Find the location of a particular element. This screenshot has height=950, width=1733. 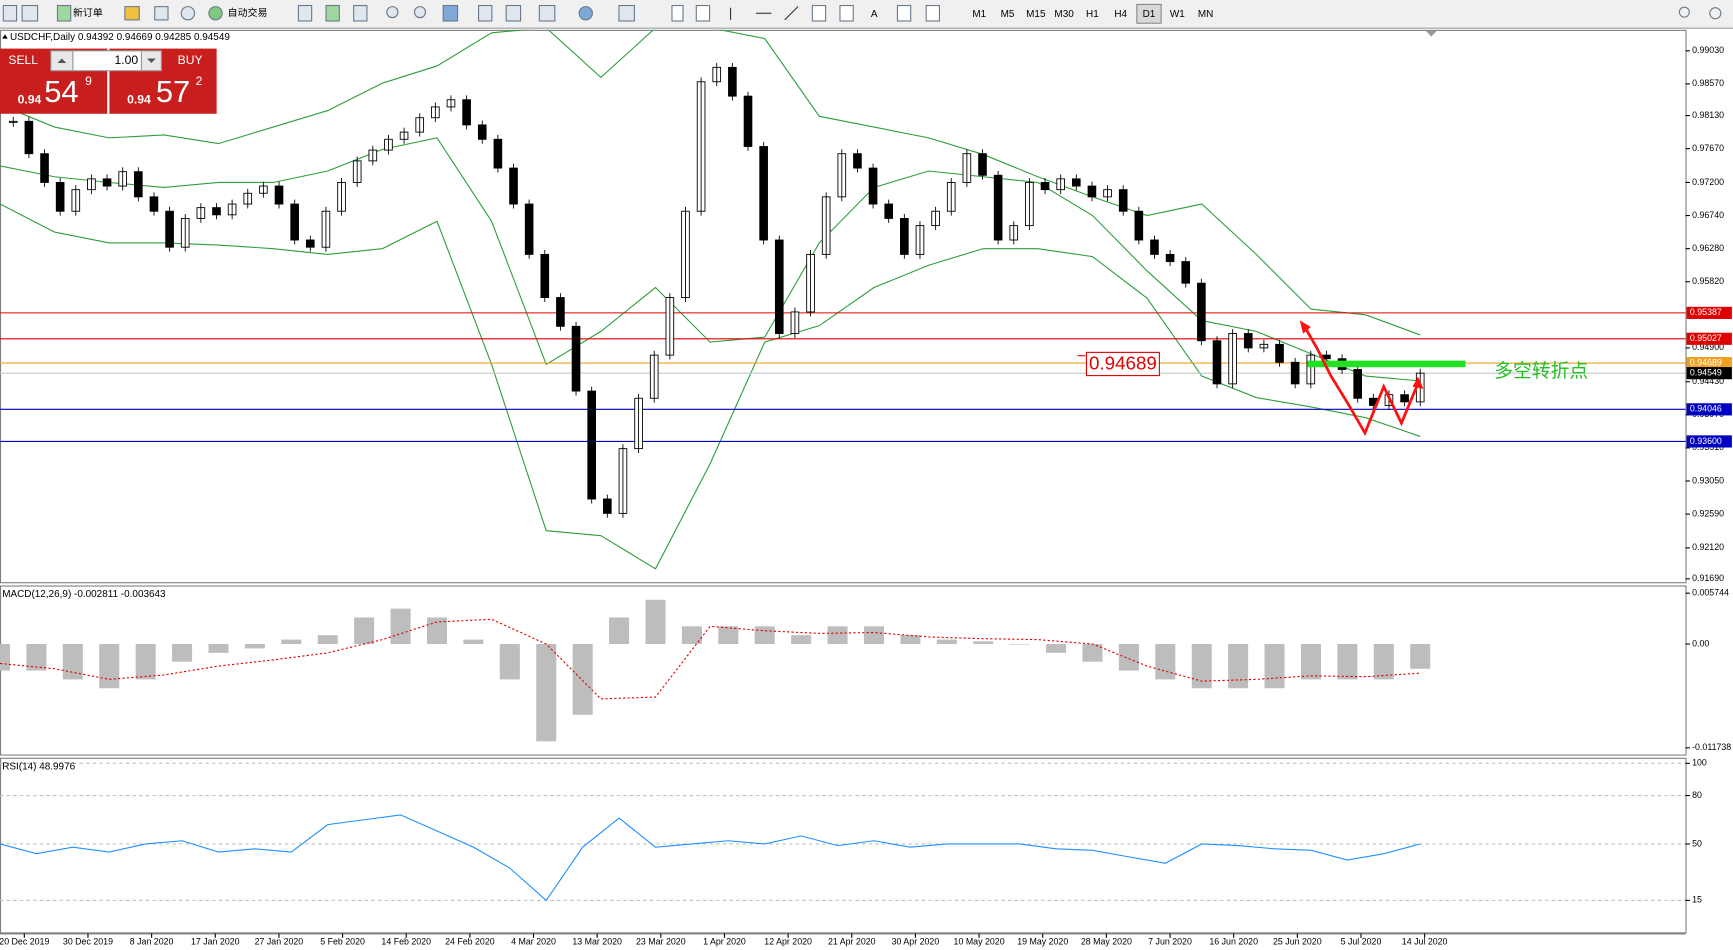

timeframe-button: M15 is located at coordinates (1036, 14).